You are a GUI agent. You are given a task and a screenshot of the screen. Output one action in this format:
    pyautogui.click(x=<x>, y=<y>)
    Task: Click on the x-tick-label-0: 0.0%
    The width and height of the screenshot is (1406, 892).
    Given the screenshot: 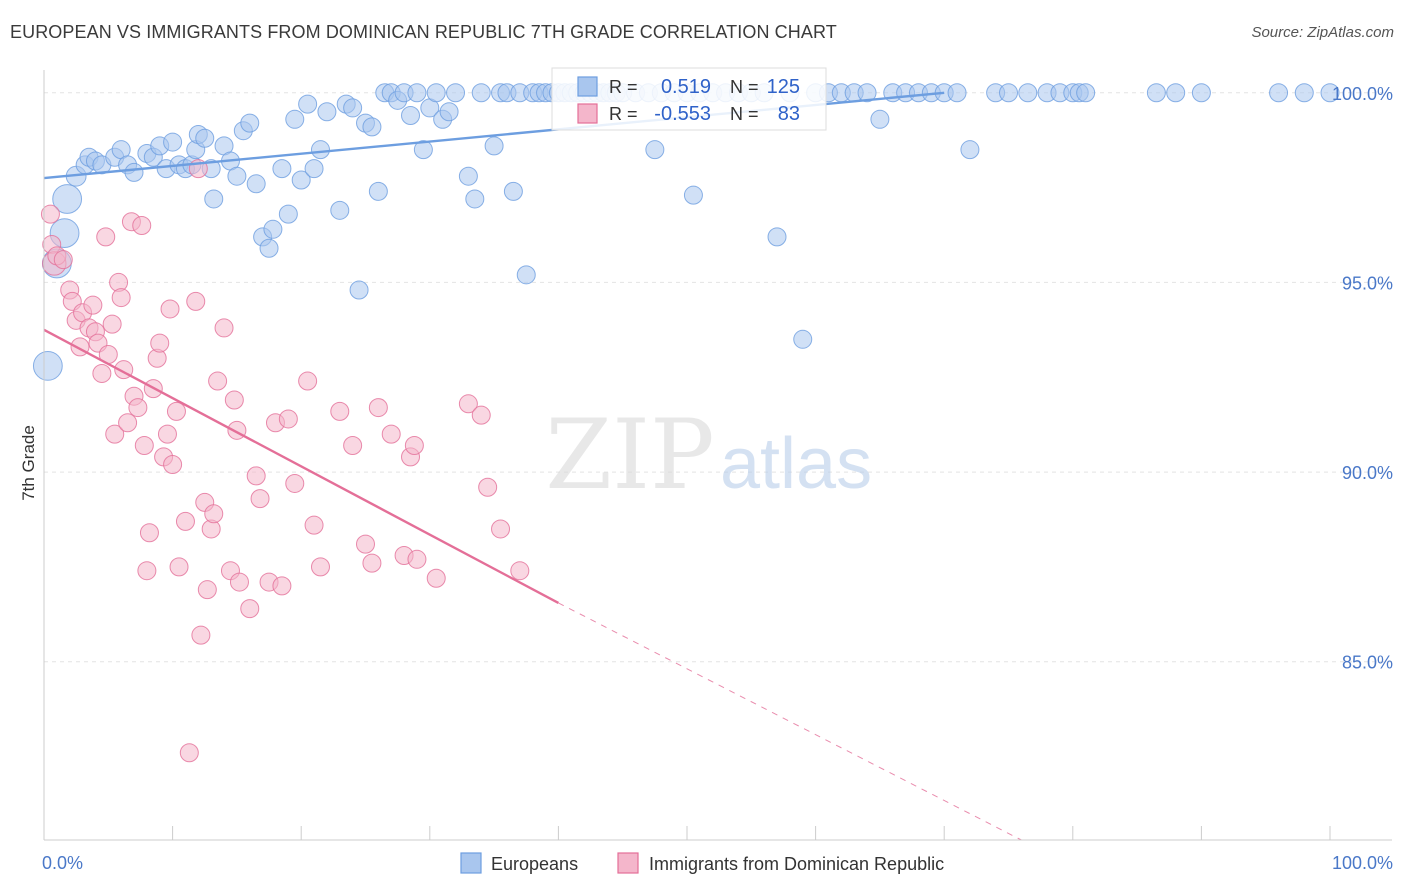 What is the action you would take?
    pyautogui.click(x=62, y=863)
    